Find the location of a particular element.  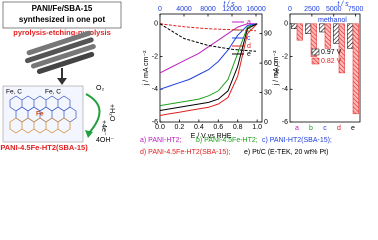

x2-tick-label: 8000 is located at coordinates (208, 9).